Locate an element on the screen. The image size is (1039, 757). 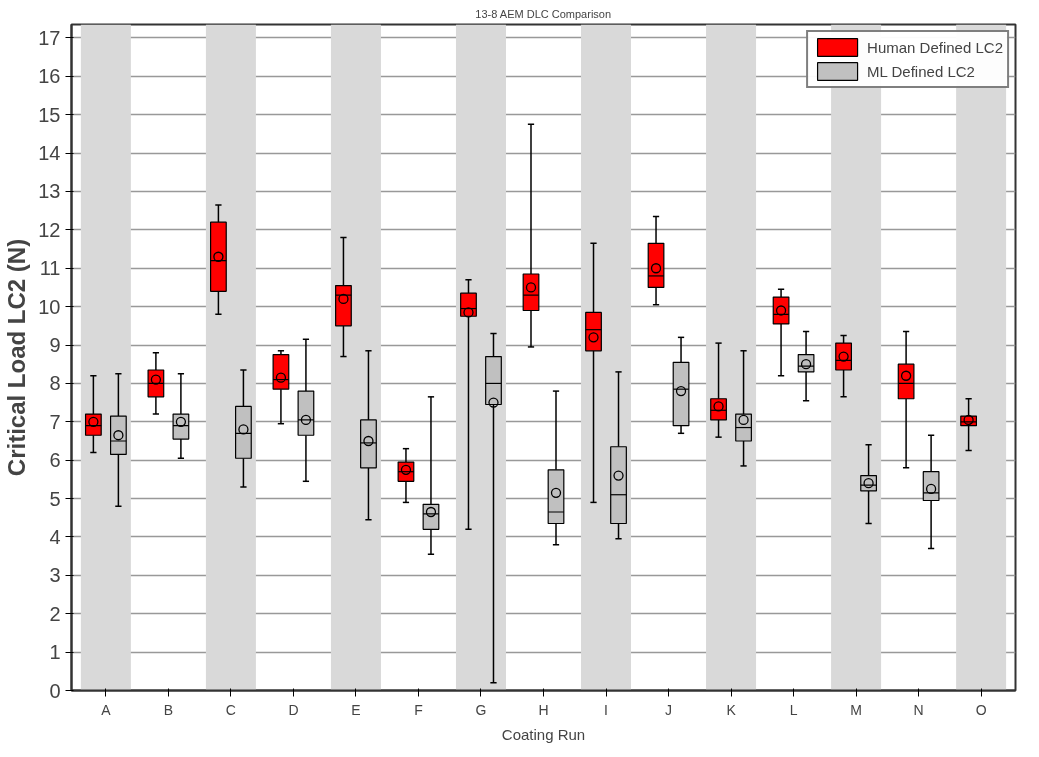
x-tick-label: D is located at coordinates (293, 709).